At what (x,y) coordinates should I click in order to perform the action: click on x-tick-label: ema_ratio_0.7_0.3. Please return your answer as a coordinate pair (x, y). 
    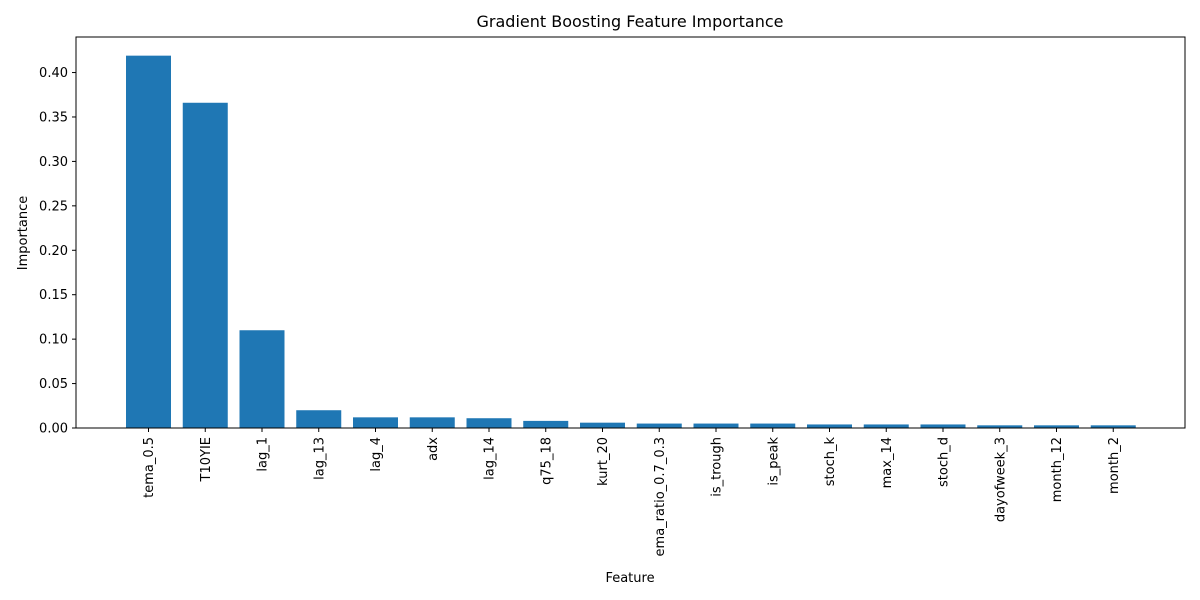
    Looking at the image, I should click on (660, 496).